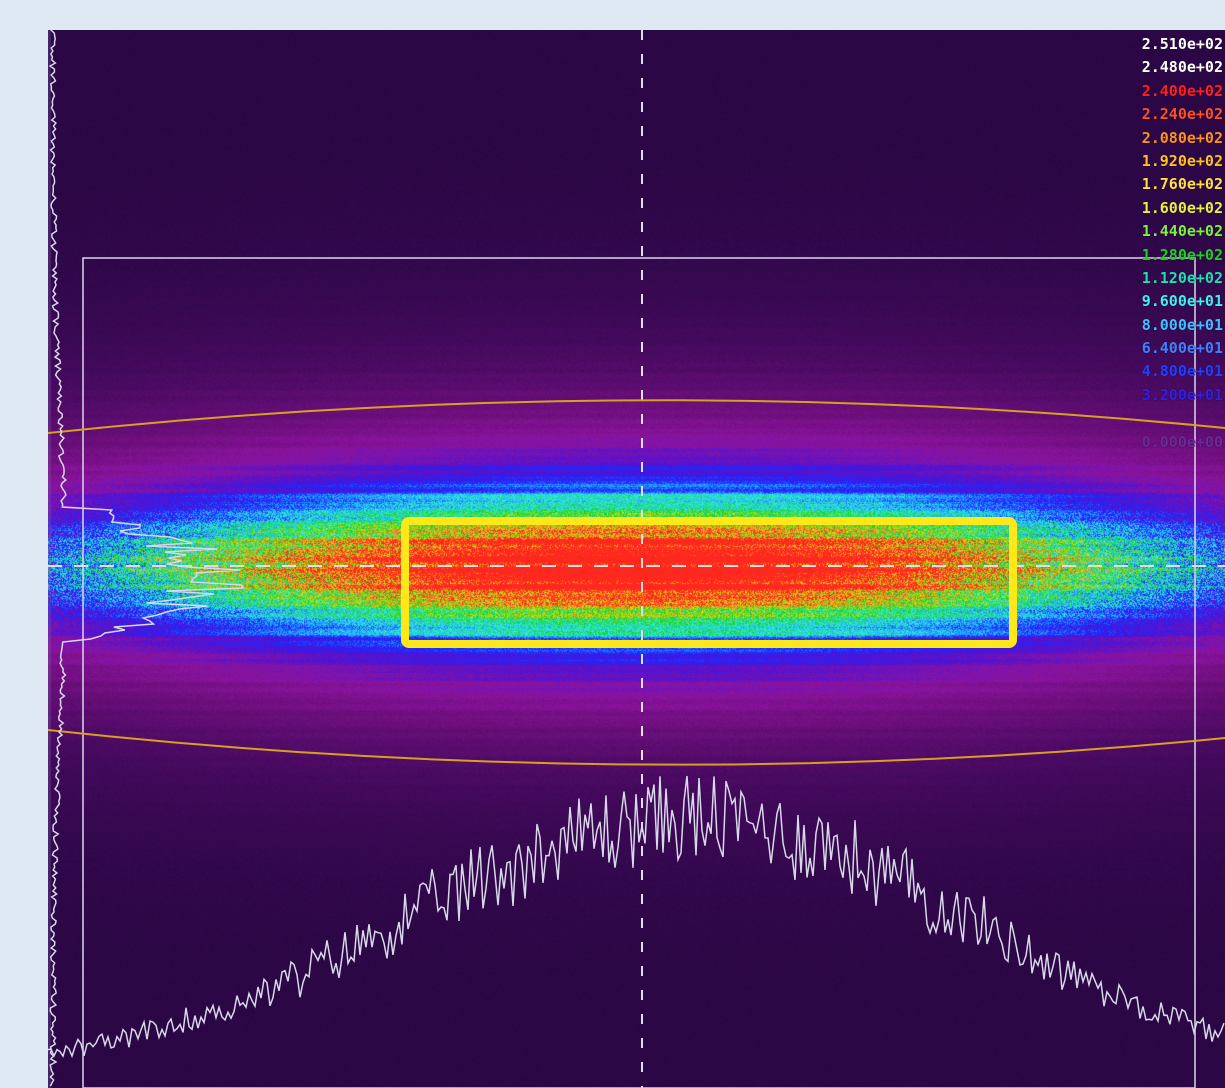  I want to click on colorbar-label: 6.400e+01, so click(1182, 348).